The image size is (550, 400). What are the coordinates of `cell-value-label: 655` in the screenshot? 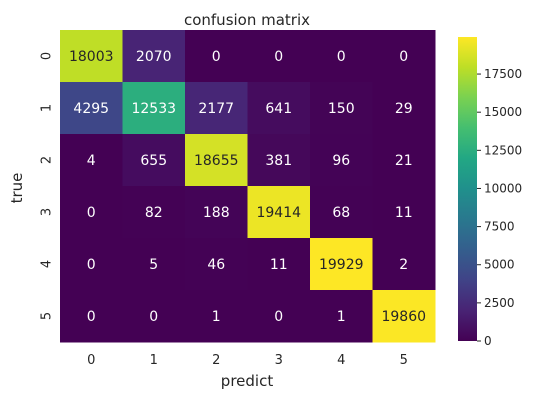 It's located at (153, 161).